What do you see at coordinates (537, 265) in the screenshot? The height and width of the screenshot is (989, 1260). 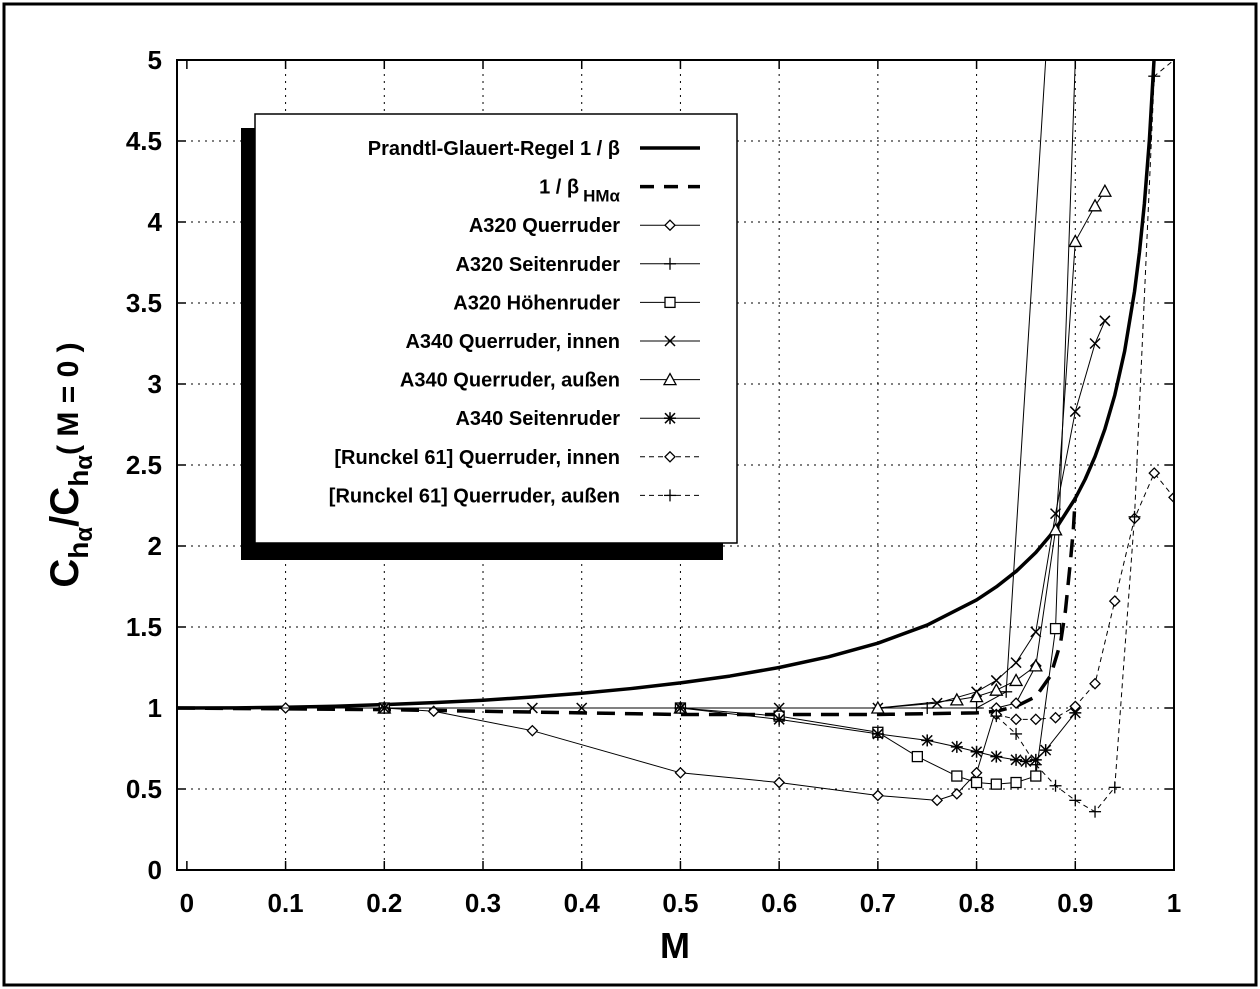 I see `legend-label-3: A320 Seitenruder` at bounding box center [537, 265].